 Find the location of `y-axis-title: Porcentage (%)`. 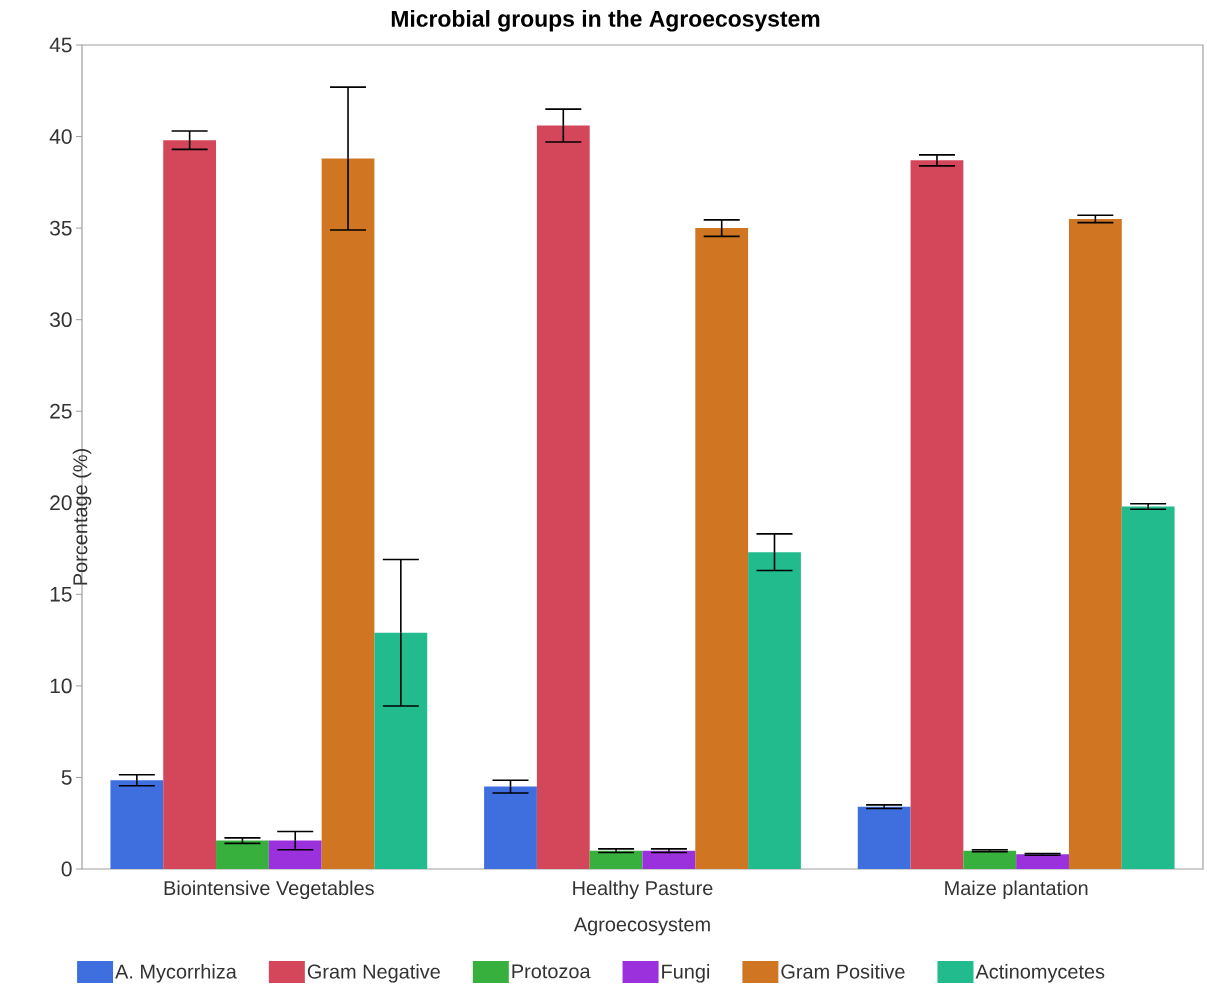

y-axis-title: Porcentage (%) is located at coordinates (82, 517).